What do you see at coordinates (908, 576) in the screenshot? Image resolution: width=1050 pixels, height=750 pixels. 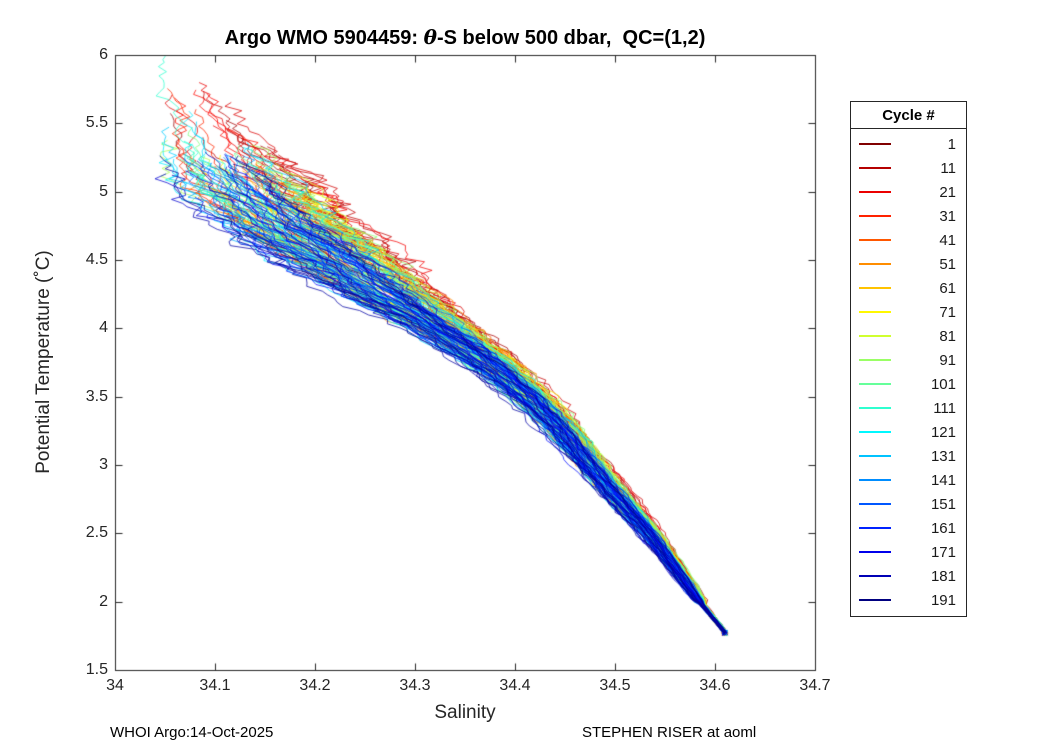 I see `legend-entry: 181` at bounding box center [908, 576].